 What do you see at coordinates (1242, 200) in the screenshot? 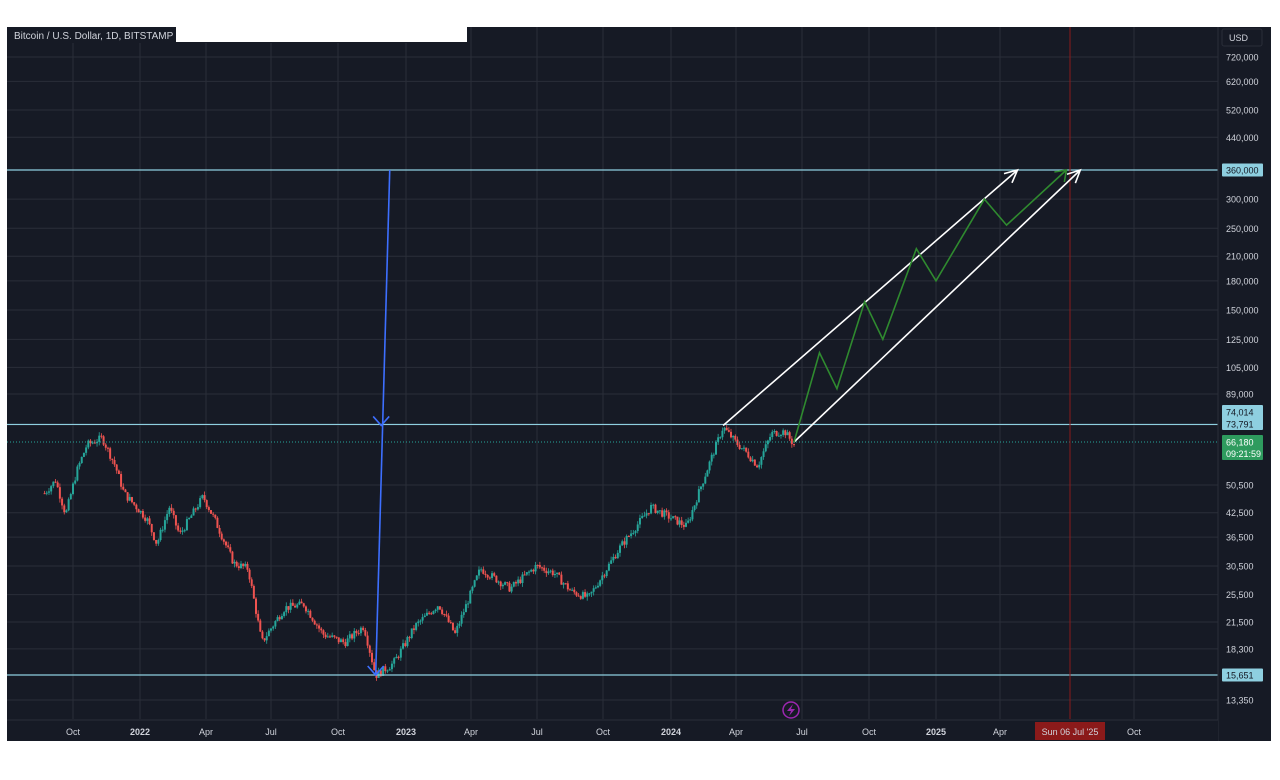
I see `y-tick-label: 300,000` at bounding box center [1242, 200].